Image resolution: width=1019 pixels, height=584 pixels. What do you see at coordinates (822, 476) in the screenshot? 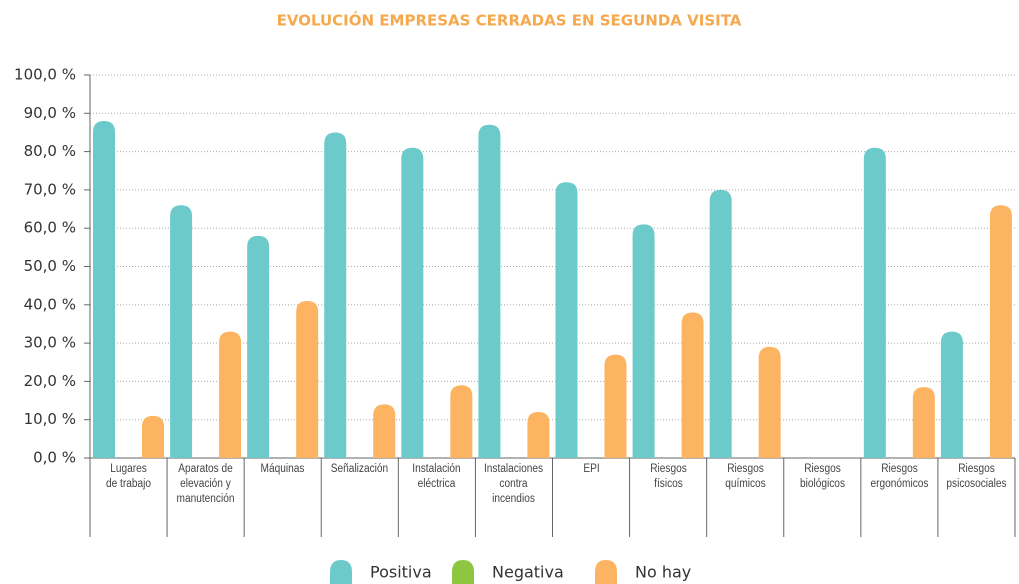
I see `x-tick-label: Riesgos biológicos` at bounding box center [822, 476].